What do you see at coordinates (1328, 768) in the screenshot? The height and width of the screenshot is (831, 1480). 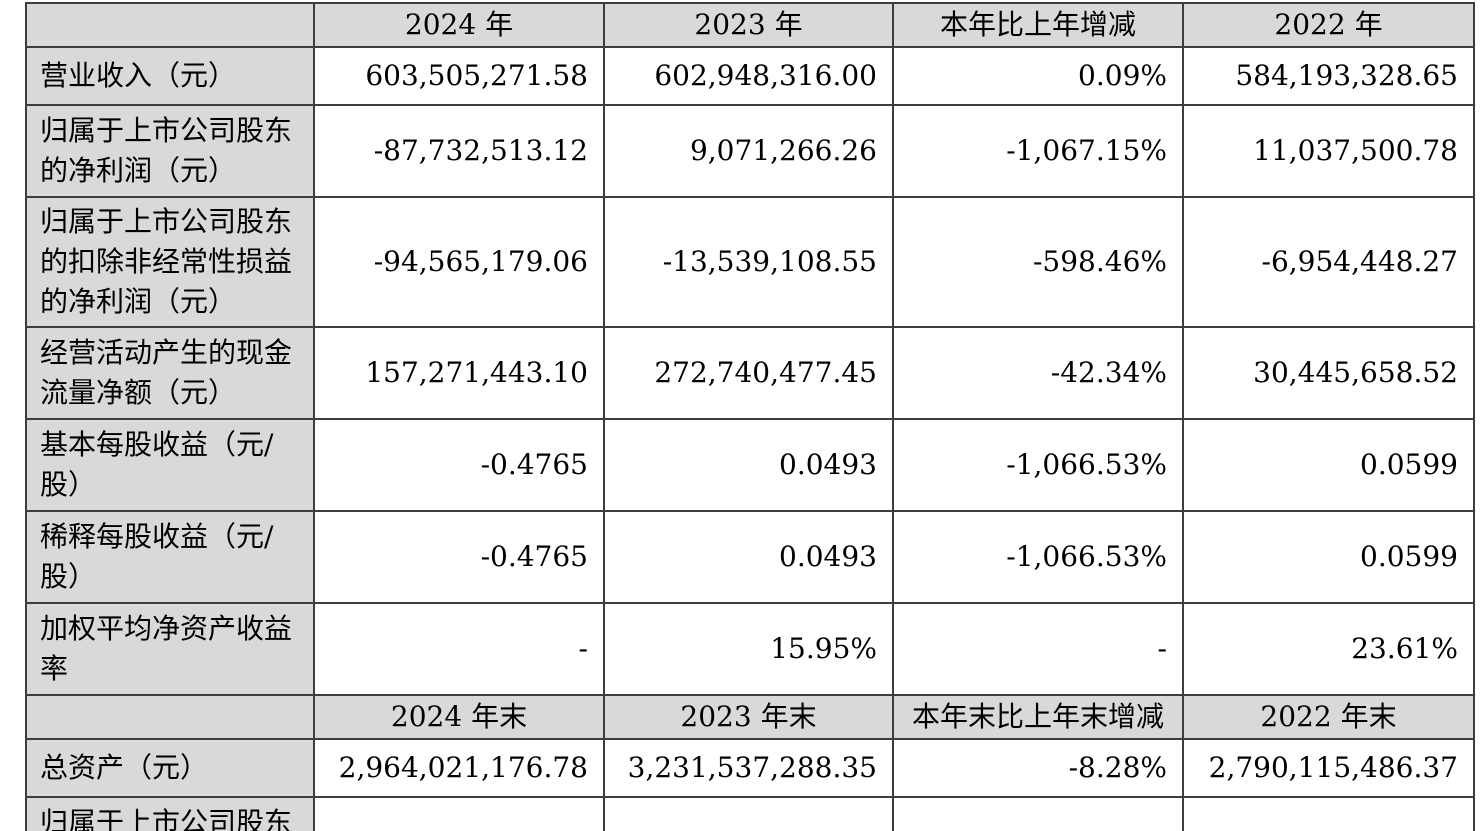 I see `cell-2022-value: 2,790,115,486.37` at bounding box center [1328, 768].